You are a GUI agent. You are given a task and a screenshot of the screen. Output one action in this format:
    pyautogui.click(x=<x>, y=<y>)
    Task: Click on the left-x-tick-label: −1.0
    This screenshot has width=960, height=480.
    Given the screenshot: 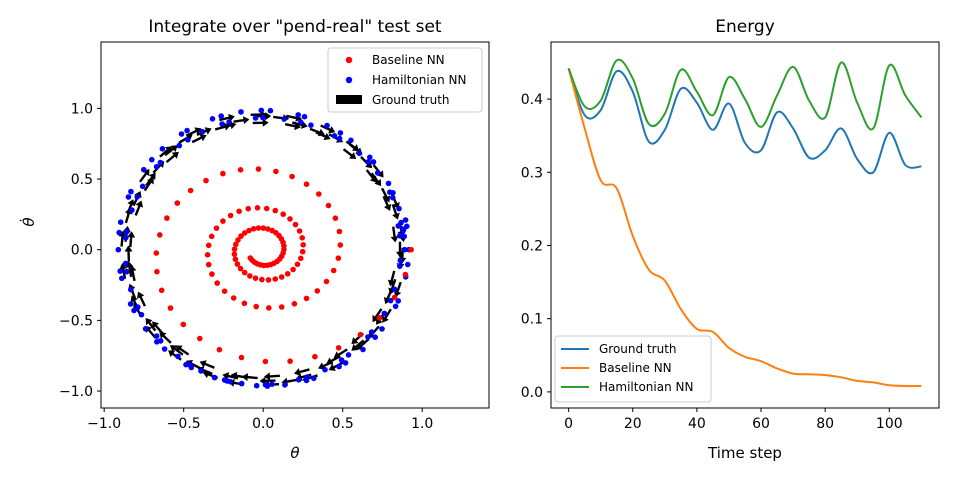 What is the action you would take?
    pyautogui.click(x=104, y=424)
    